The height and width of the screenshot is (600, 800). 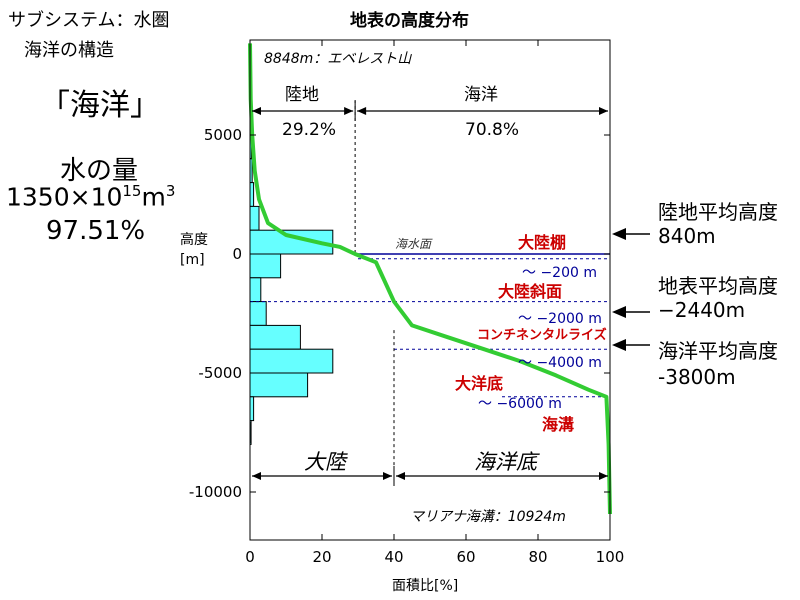 What do you see at coordinates (132, 191) in the screenshot?
I see `water-amount-exp: 15` at bounding box center [132, 191].